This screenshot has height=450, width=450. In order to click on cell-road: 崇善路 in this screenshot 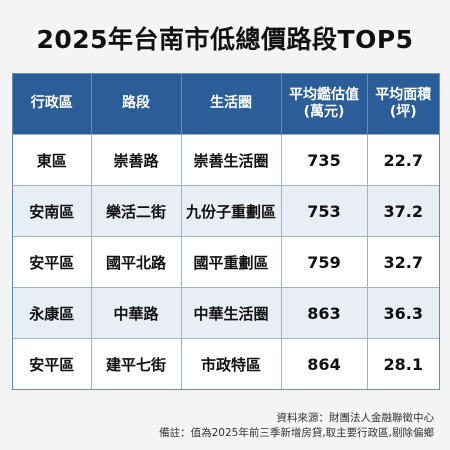, I will do `click(136, 160)`.